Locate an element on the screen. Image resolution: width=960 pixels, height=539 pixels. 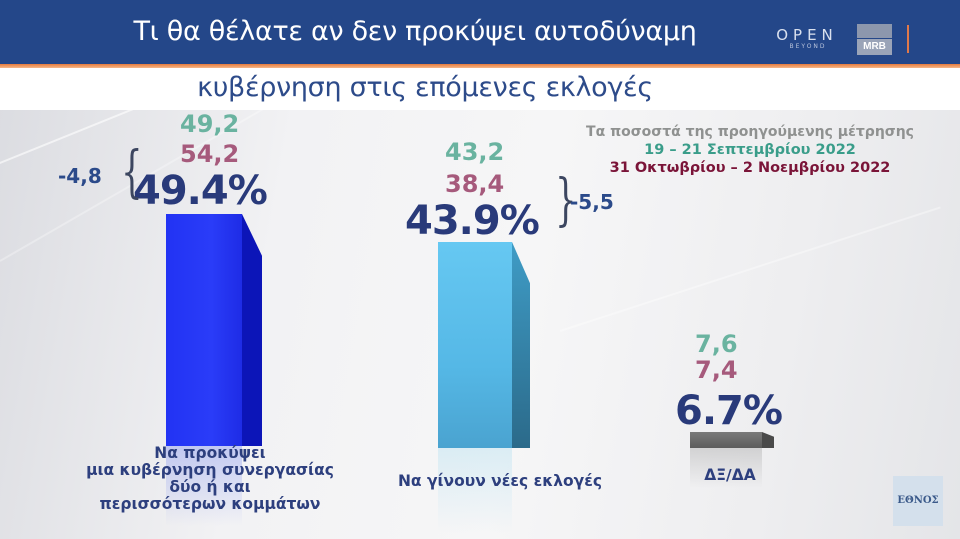
bar2-brace-icon: } is located at coordinates (566, 200).